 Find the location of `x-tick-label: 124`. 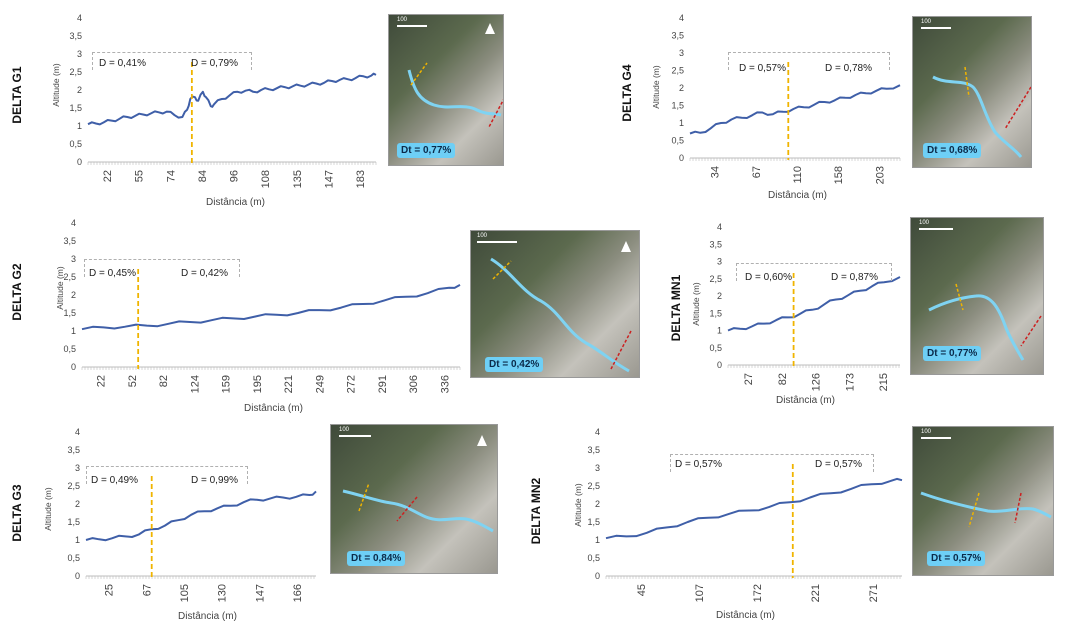

x-tick-label: 124 is located at coordinates (195, 384).